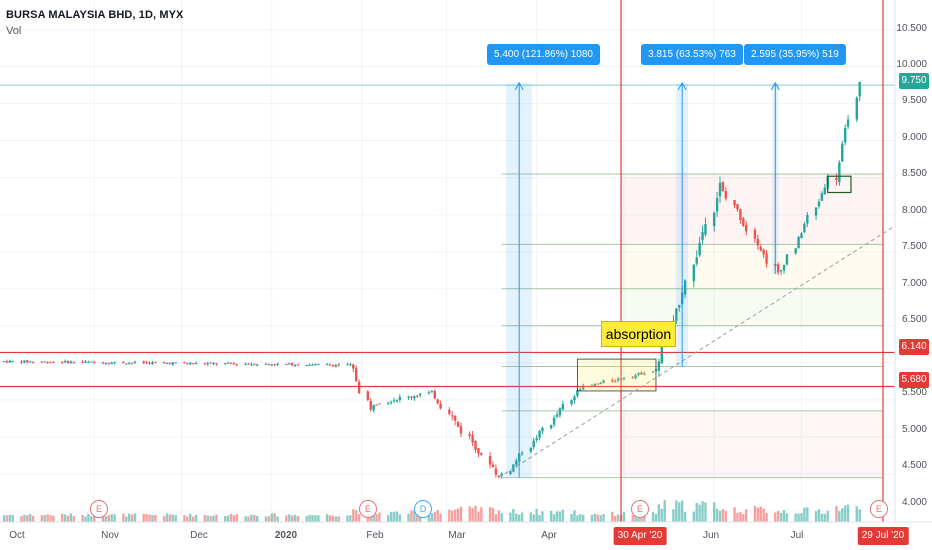 This screenshot has width=932, height=550. I want to click on dividend-marker: D, so click(423, 509).